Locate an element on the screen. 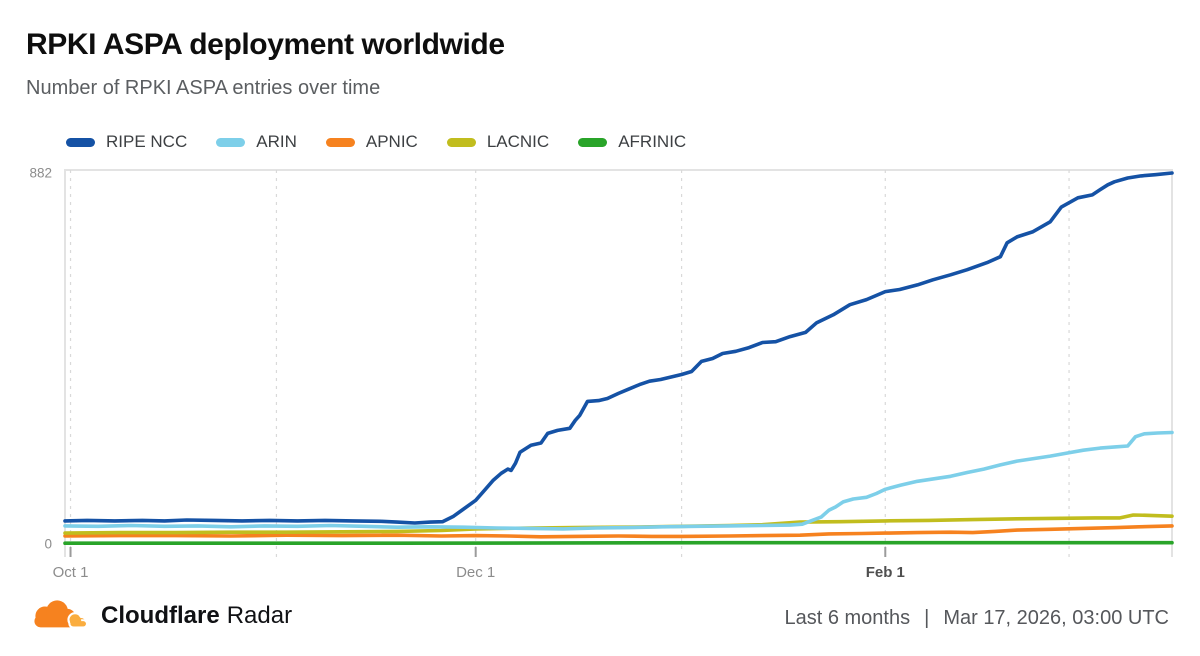 The image size is (1200, 656). legend-item-arin: ARIN is located at coordinates (256, 142).